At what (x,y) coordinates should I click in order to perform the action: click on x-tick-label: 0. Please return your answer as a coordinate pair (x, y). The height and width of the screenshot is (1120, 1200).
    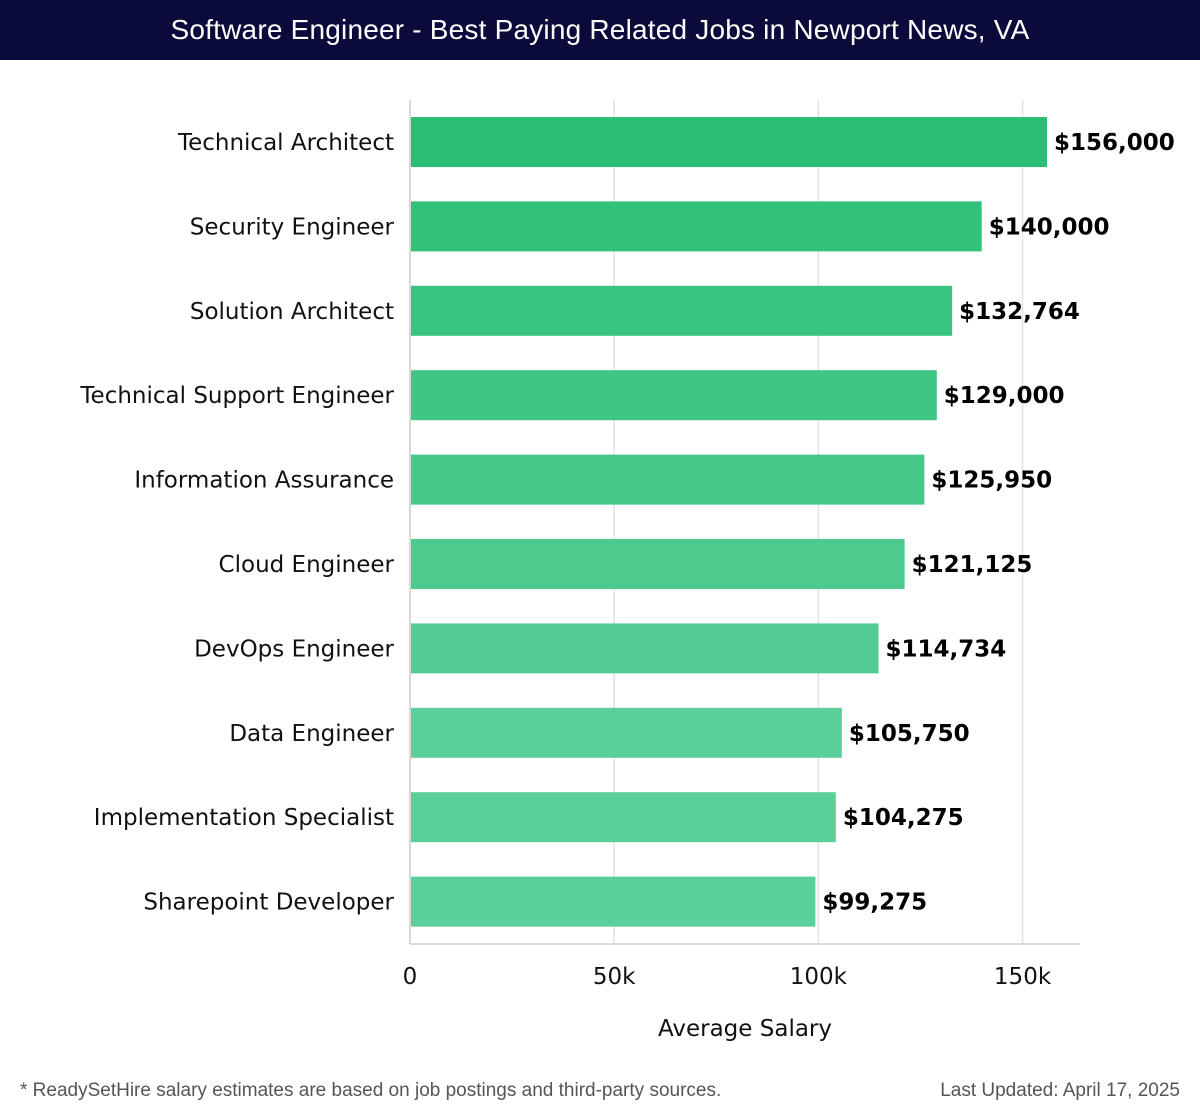
    Looking at the image, I should click on (410, 977).